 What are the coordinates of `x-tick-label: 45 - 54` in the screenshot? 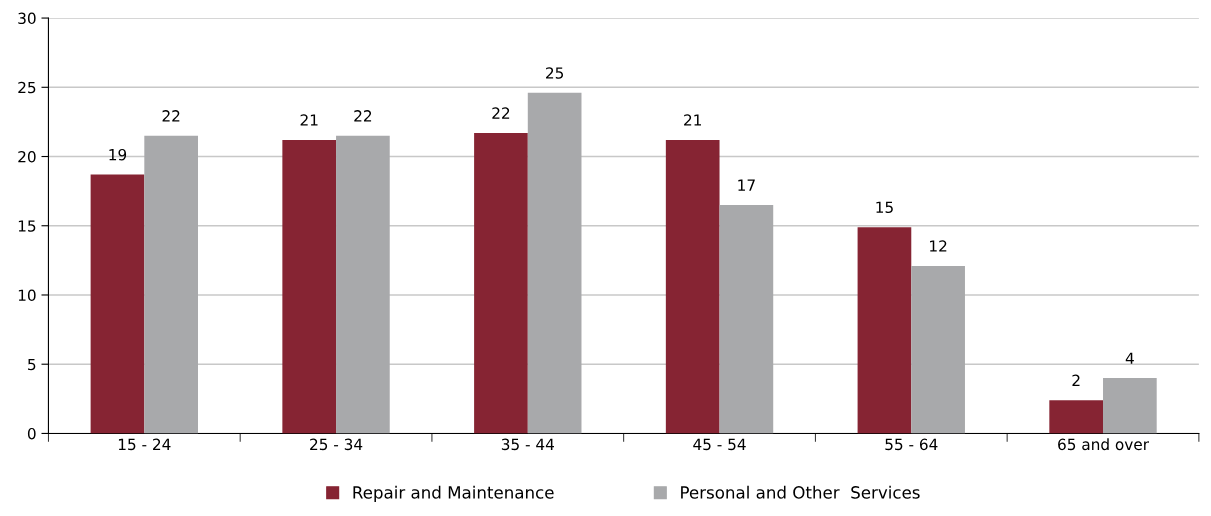 It's located at (719, 444).